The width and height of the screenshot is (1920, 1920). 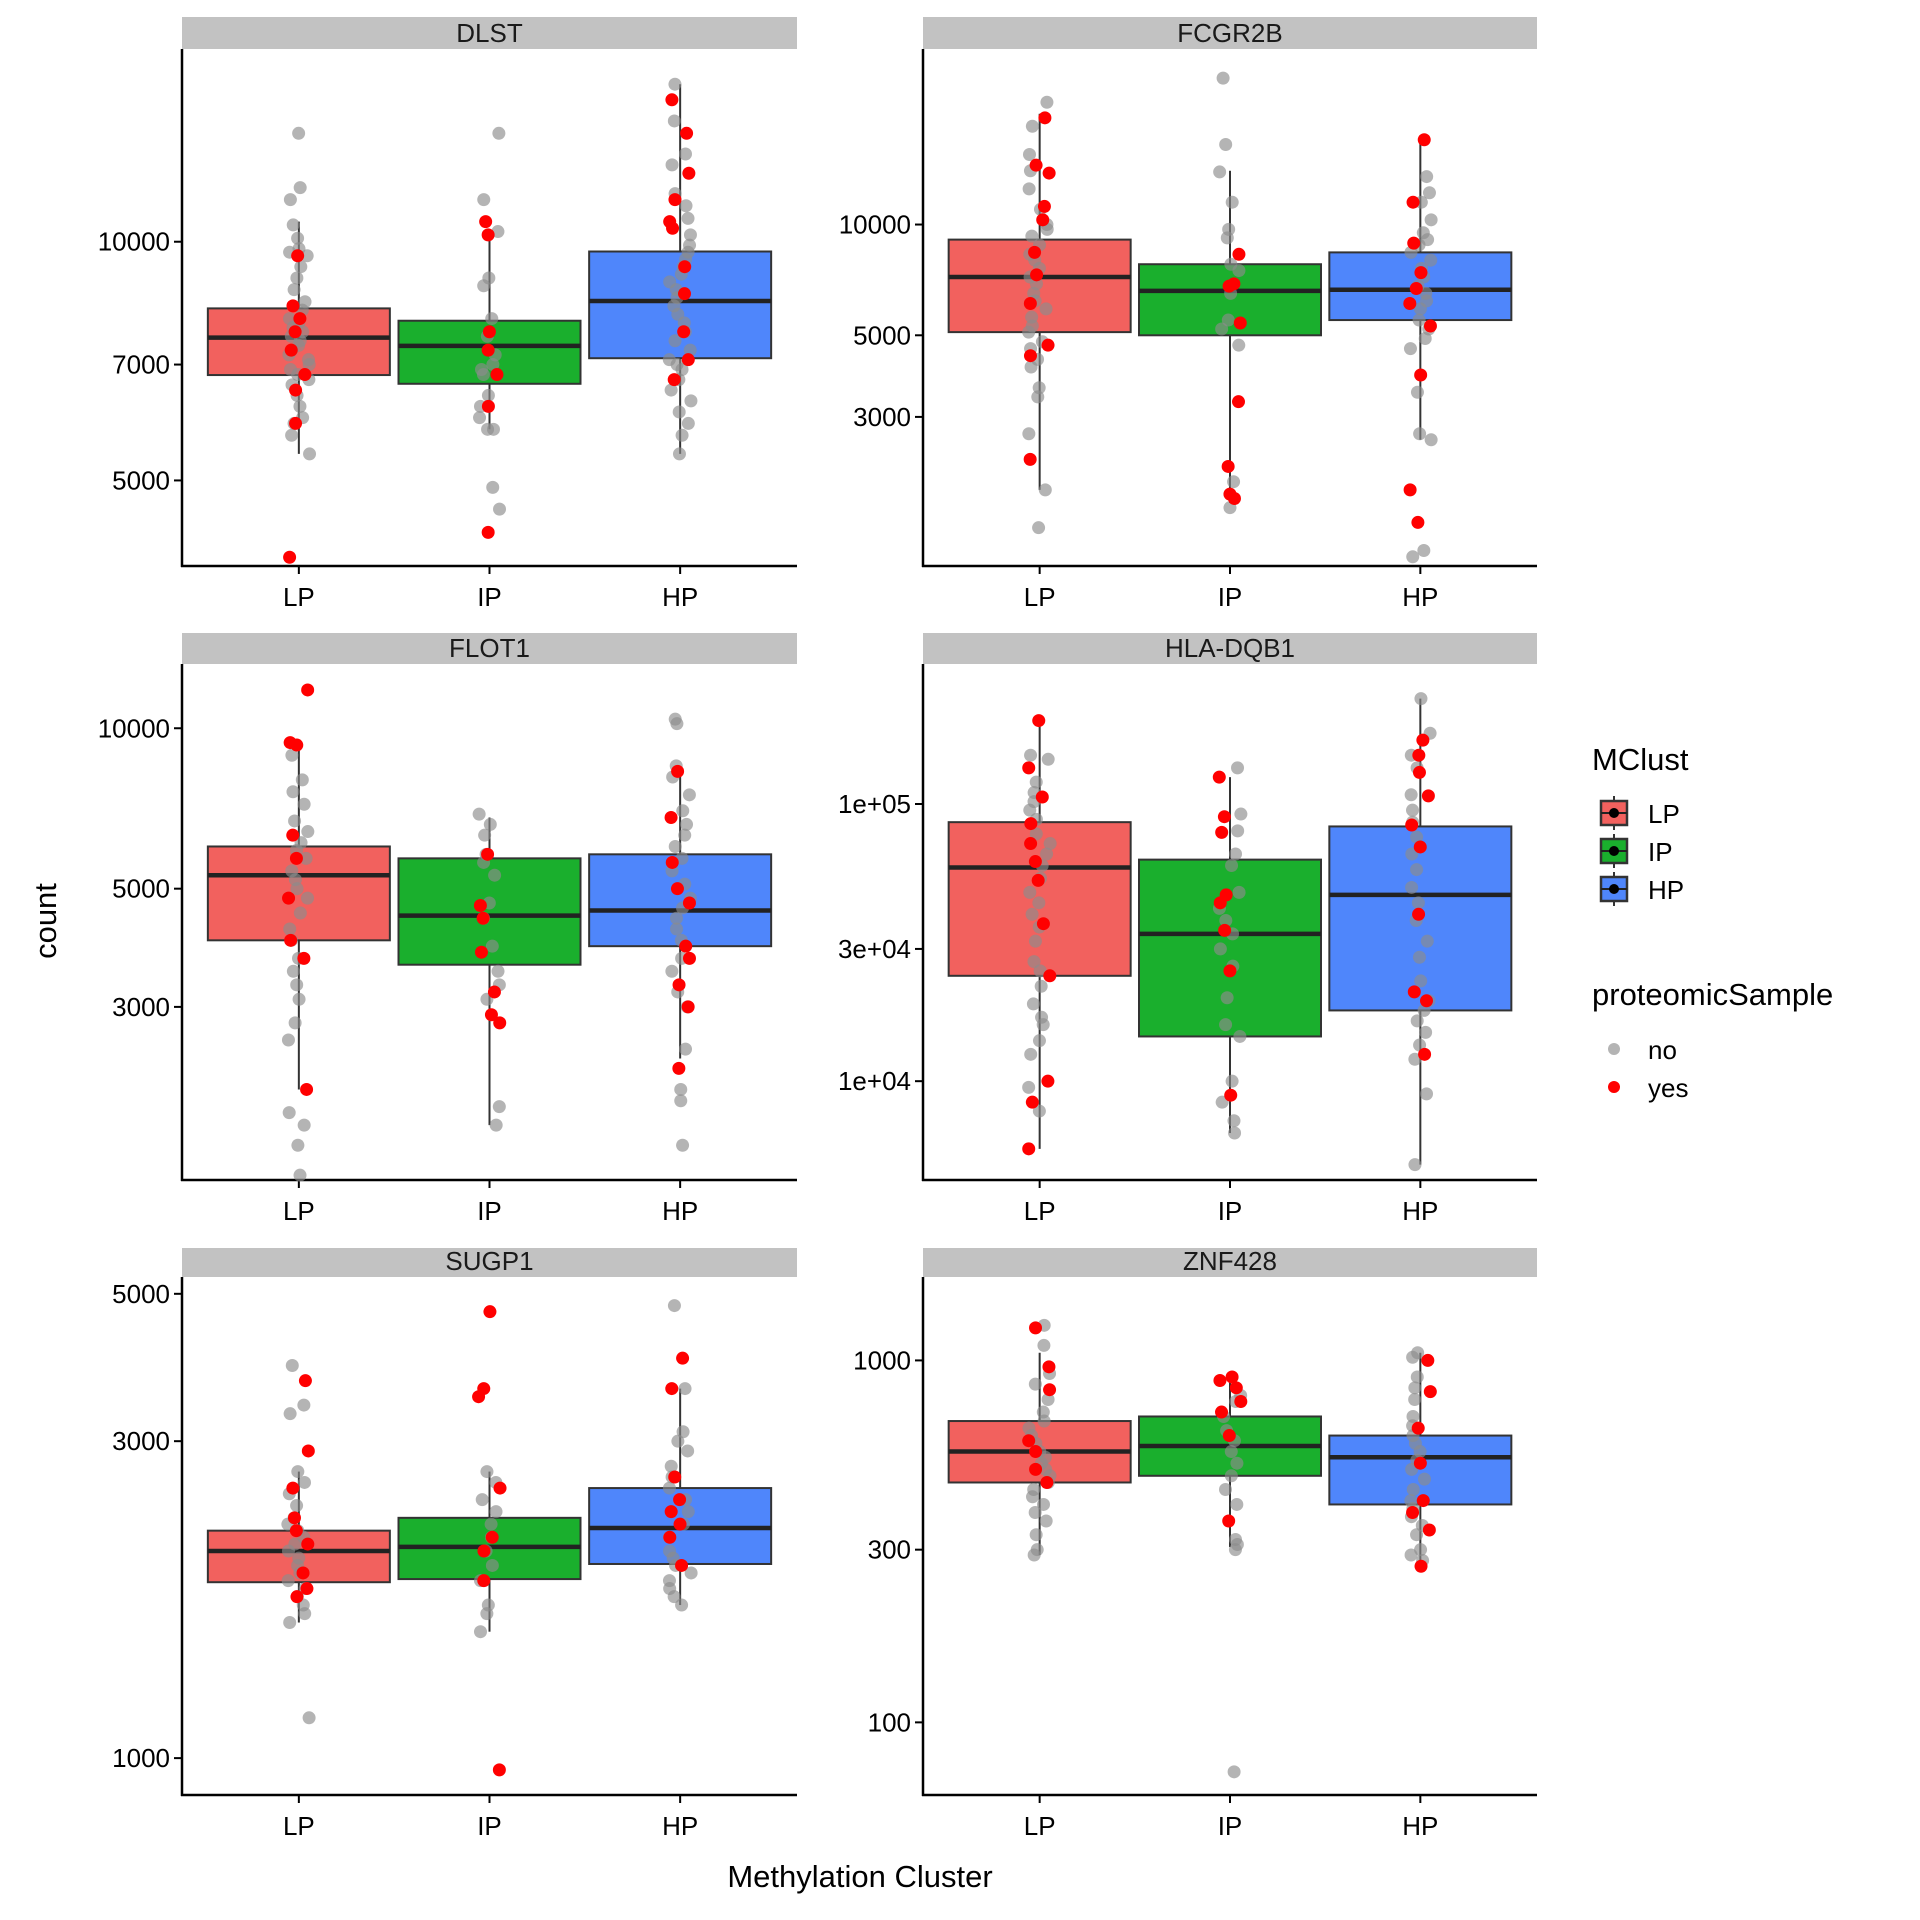 What do you see at coordinates (882, 417) in the screenshot?
I see `y-tick-label: 3000` at bounding box center [882, 417].